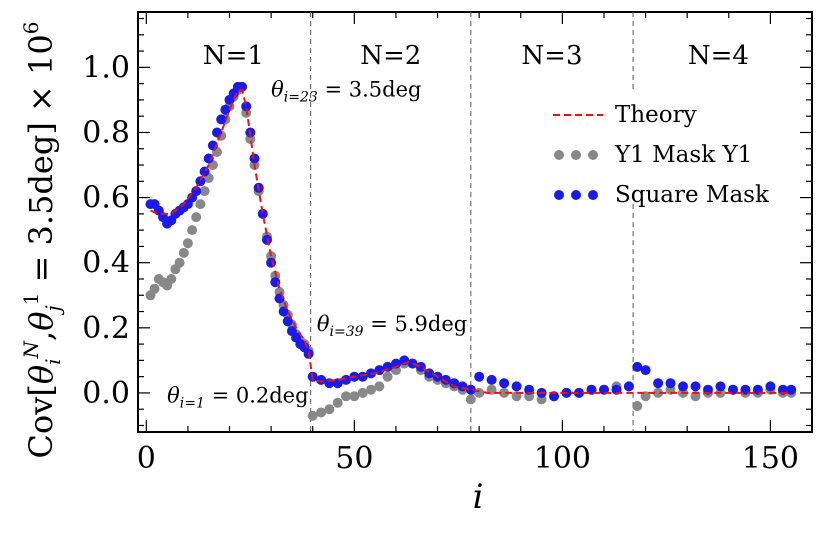 The width and height of the screenshot is (830, 541). I want to click on x-tick-label: 0, so click(146, 458).